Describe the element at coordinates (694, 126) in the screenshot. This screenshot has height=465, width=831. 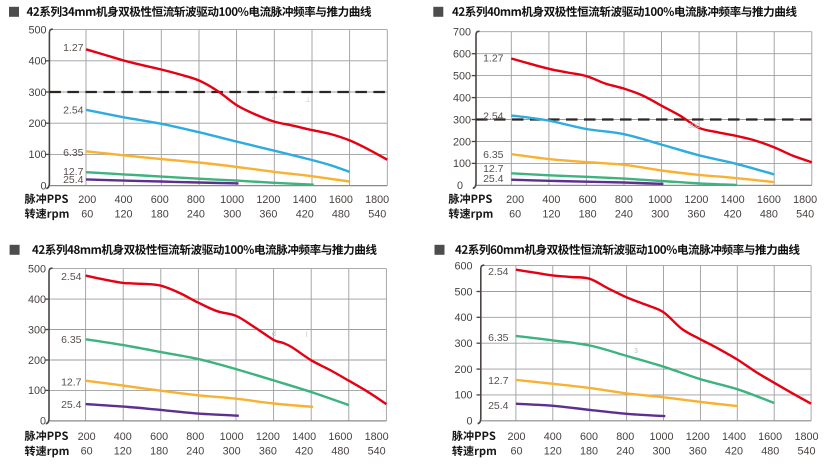
I see `svg-text: 30C` at that location.